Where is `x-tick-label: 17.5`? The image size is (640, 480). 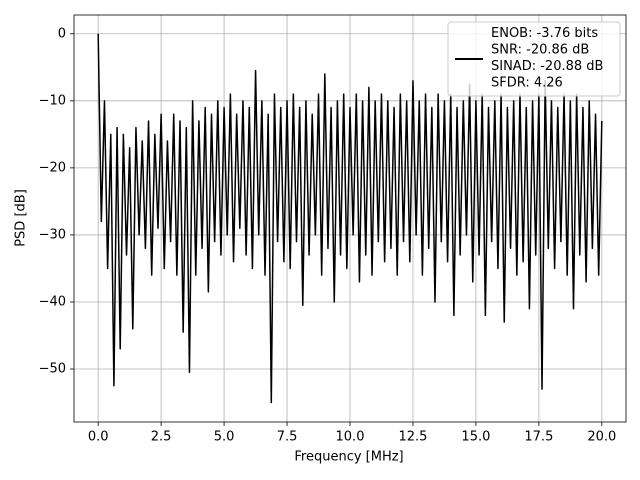 x-tick-label: 17.5 is located at coordinates (538, 437).